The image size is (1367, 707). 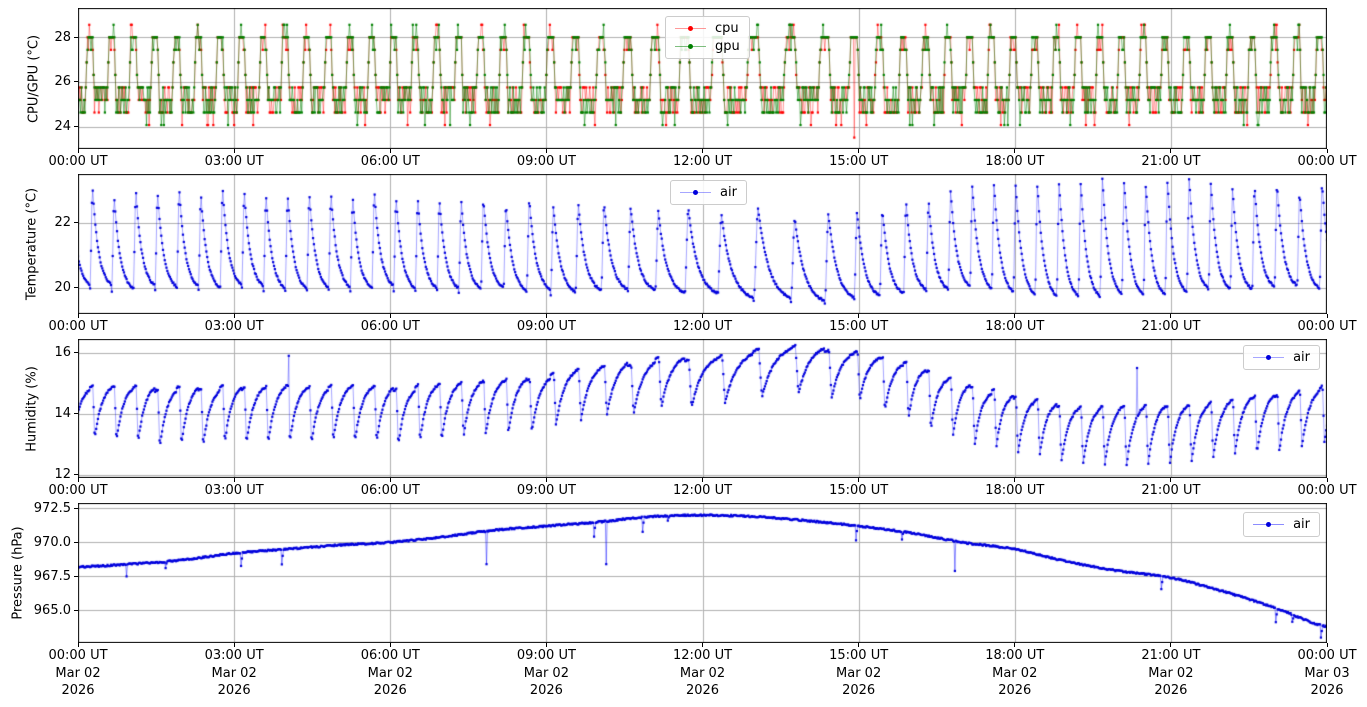 What do you see at coordinates (62, 223) in the screenshot?
I see `y-tick-label: 22` at bounding box center [62, 223].